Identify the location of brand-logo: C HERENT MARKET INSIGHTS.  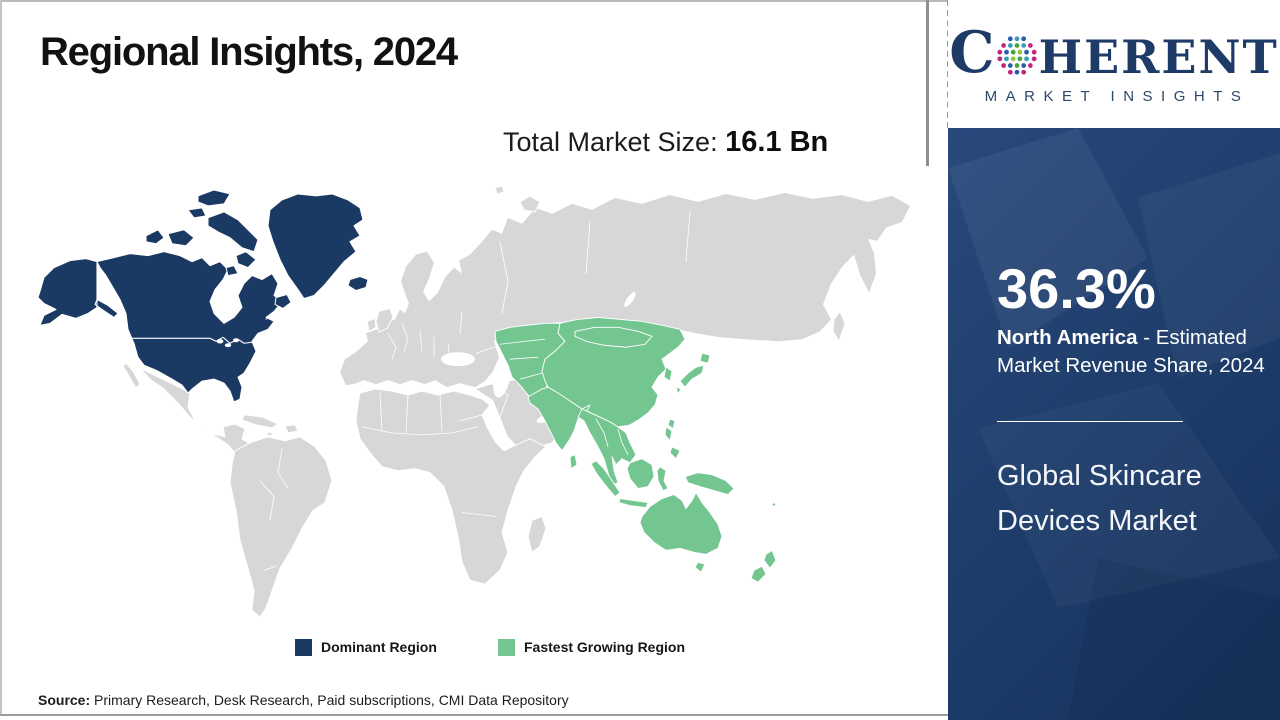
(1114, 64).